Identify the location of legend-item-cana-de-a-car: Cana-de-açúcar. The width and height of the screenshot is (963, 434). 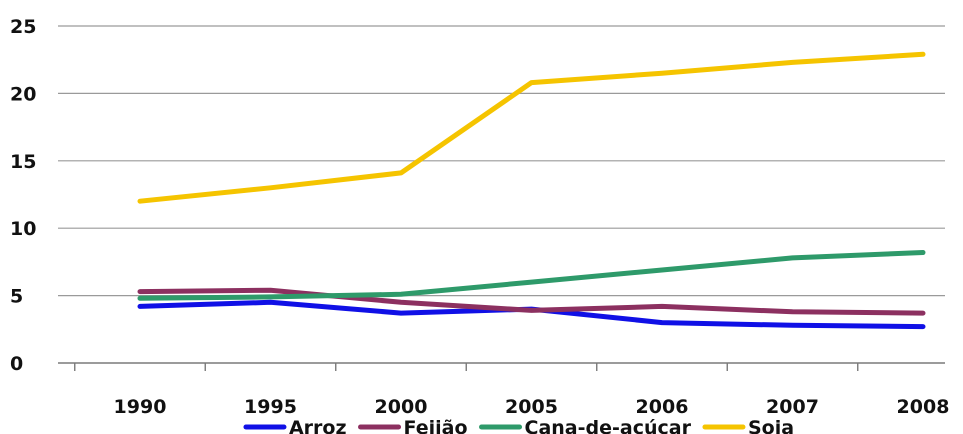
(585, 425).